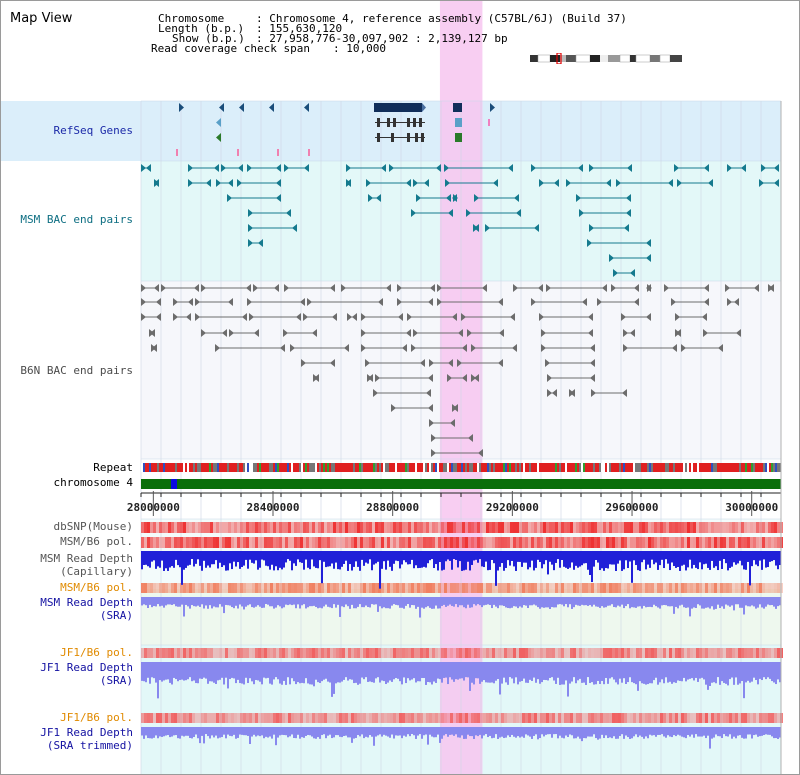  Describe the element at coordinates (93, 130) in the screenshot. I see `track-label-refseq: RefSeq Genes` at that location.